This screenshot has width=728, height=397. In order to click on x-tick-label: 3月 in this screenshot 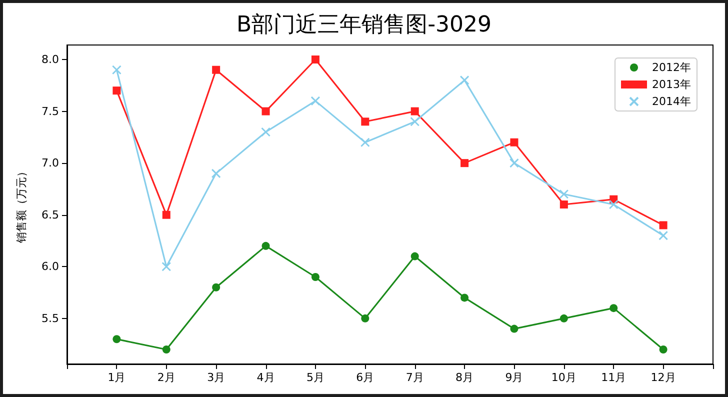, I will do `click(216, 377)`.